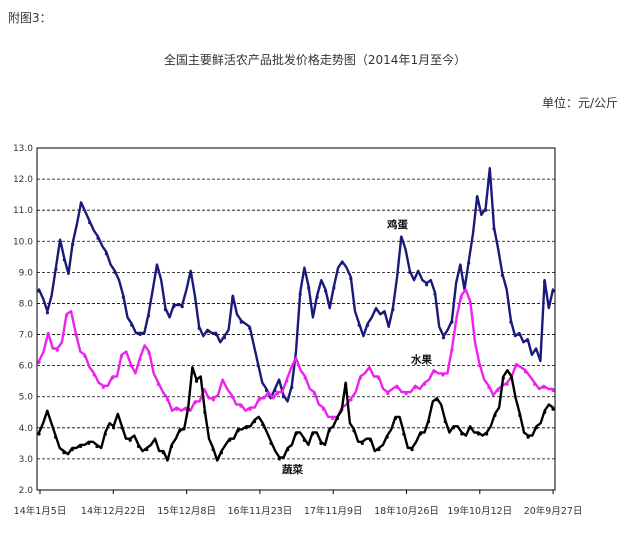 The width and height of the screenshot is (630, 547). Describe the element at coordinates (23, 211) in the screenshot. I see `y-tick-label: 11.0` at that location.